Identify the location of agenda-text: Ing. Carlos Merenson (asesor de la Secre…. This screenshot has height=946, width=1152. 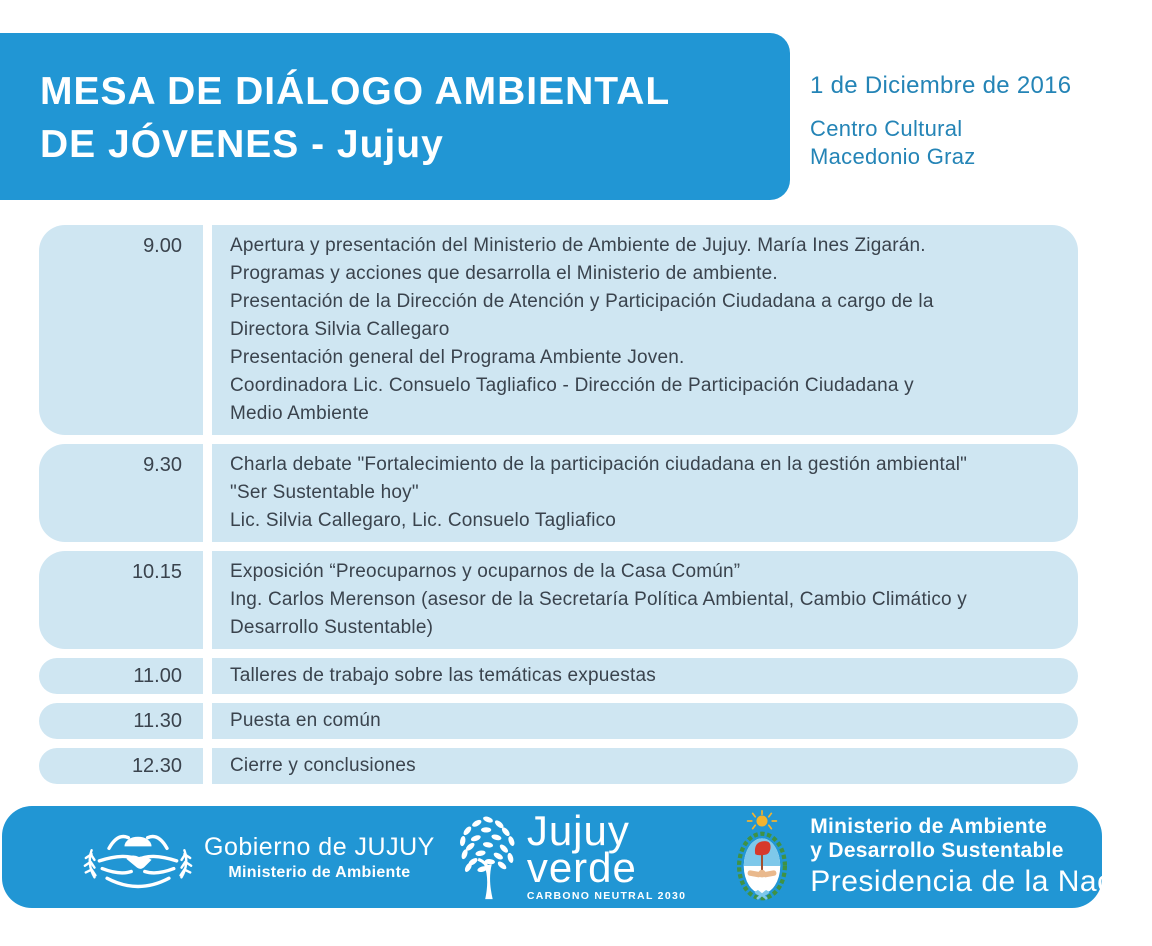
(598, 613).